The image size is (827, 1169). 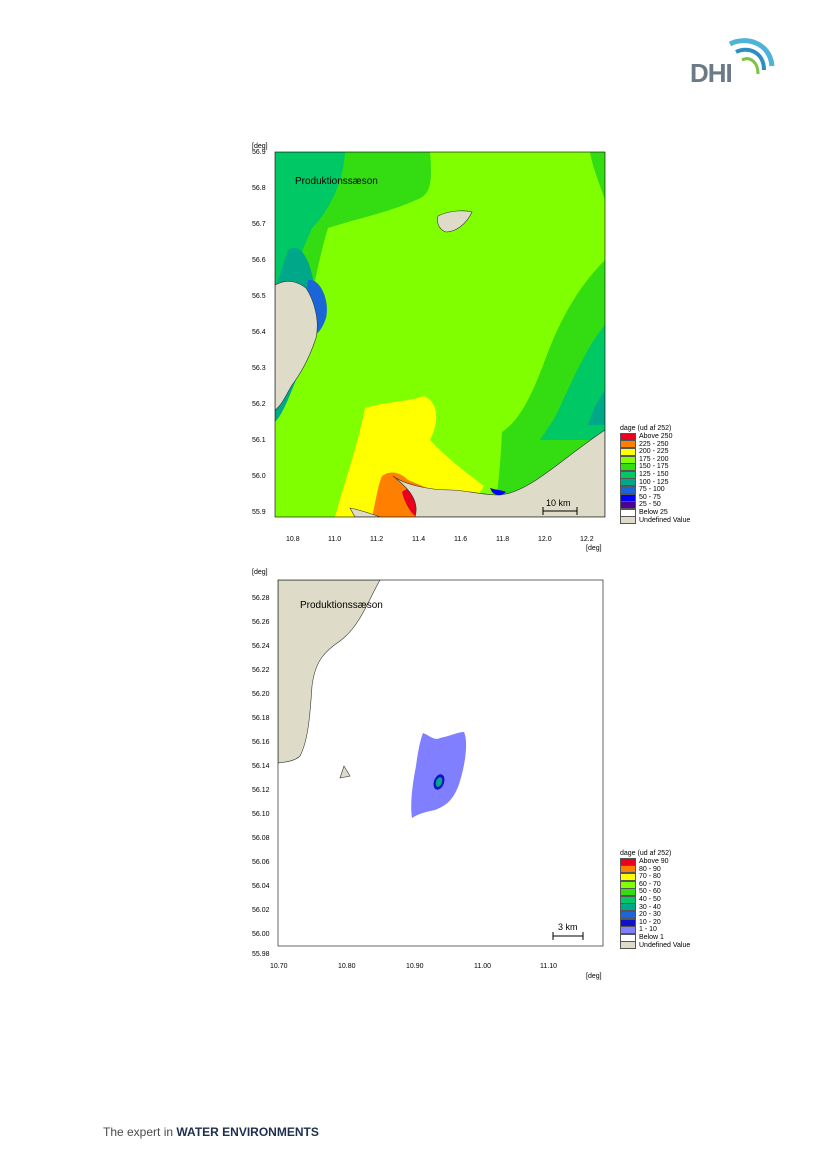 I want to click on x-tick-label: 10.8, so click(x=293, y=539).